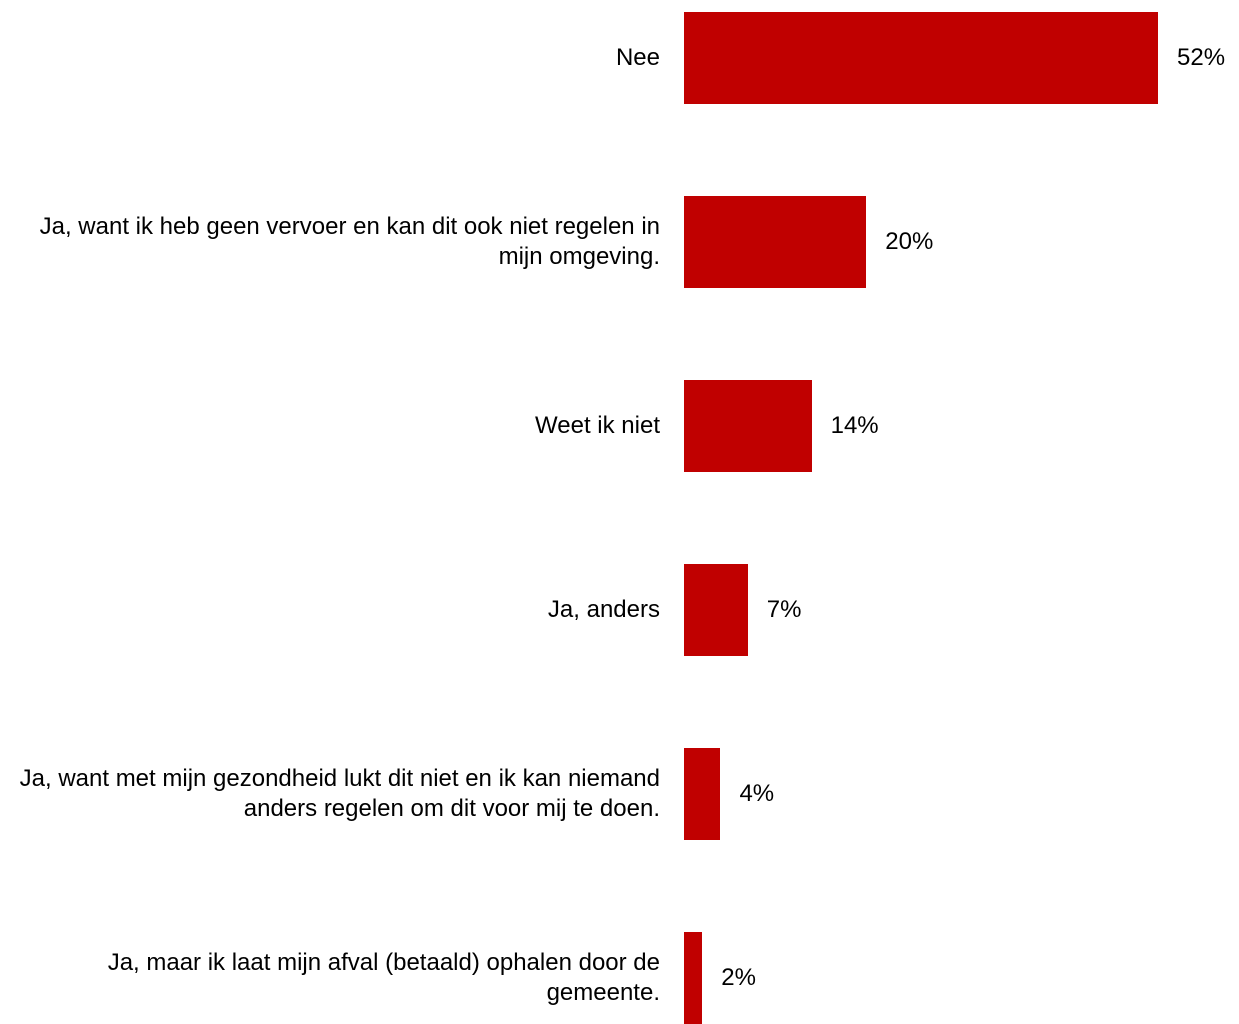  I want to click on value-label: 14%, so click(854, 425).